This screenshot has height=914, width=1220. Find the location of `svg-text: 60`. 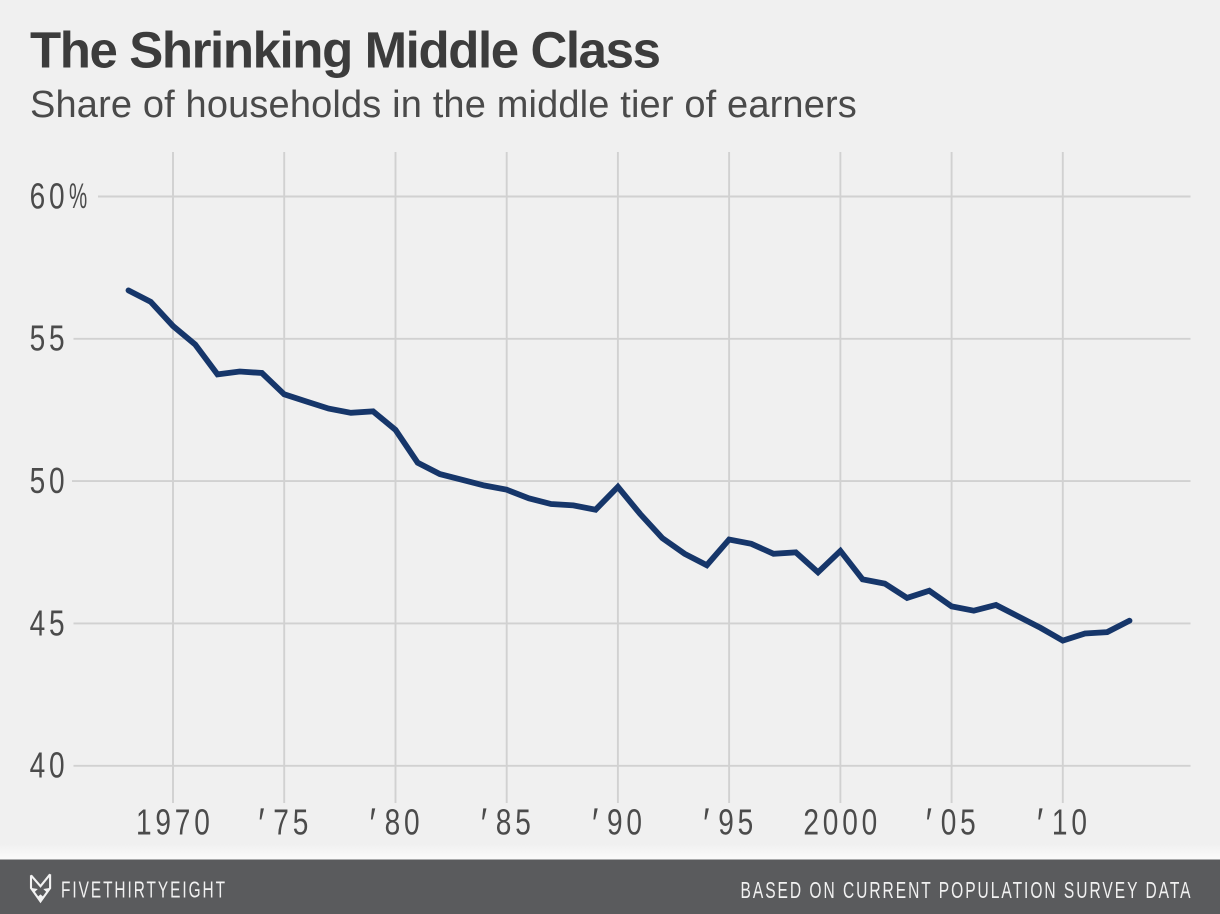

svg-text: 60 is located at coordinates (49, 196).